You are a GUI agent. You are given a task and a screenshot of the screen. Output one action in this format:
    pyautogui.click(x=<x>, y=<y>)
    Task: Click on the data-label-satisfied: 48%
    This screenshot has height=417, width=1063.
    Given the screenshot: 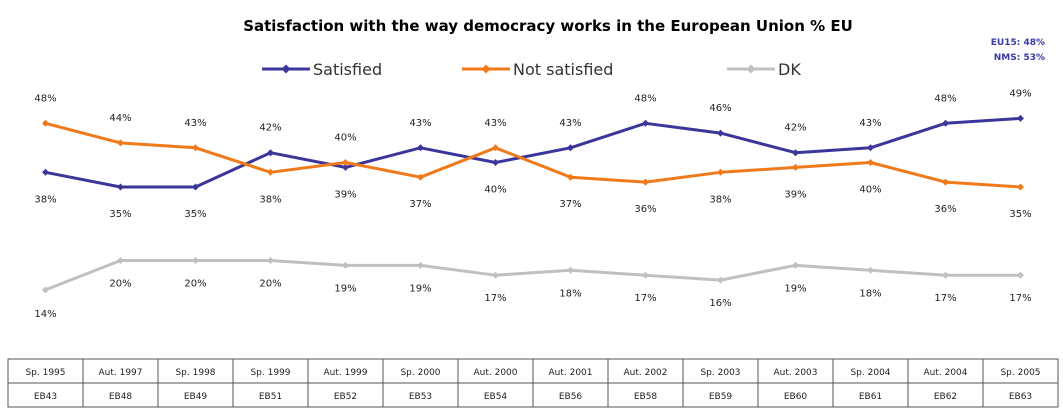 What is the action you would take?
    pyautogui.click(x=945, y=98)
    